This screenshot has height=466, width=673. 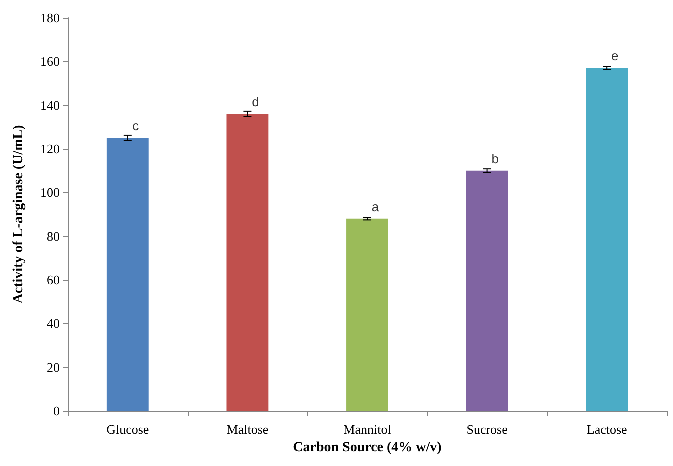 I want to click on y-tick-label: 160, so click(x=50, y=62).